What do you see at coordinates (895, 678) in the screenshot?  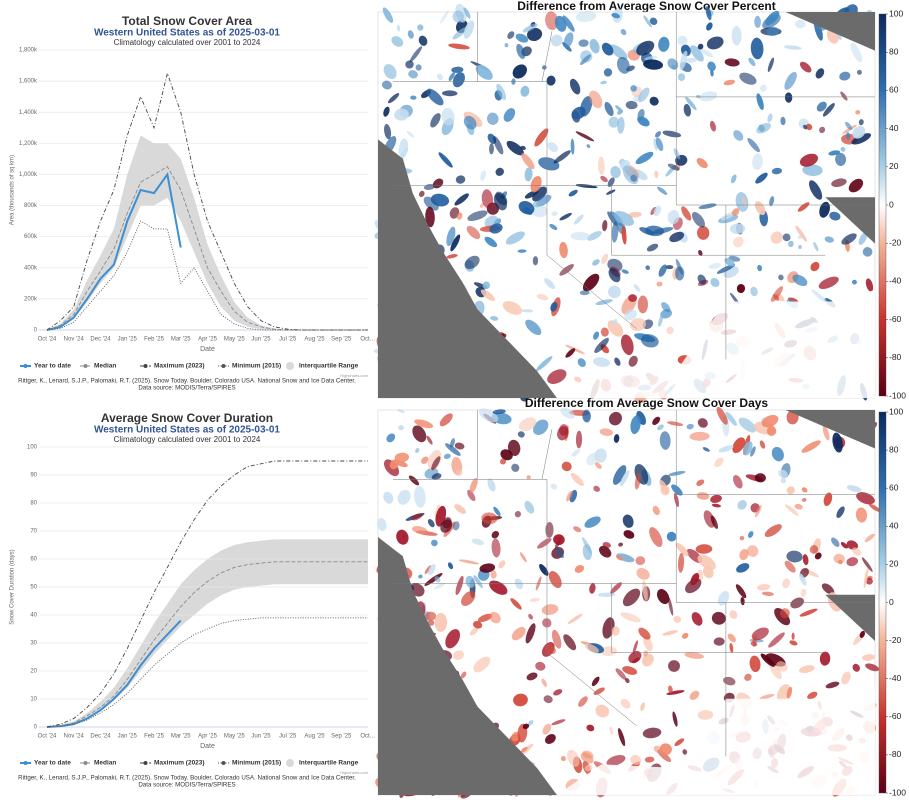 I see `colorbar-tick-label: -40` at bounding box center [895, 678].